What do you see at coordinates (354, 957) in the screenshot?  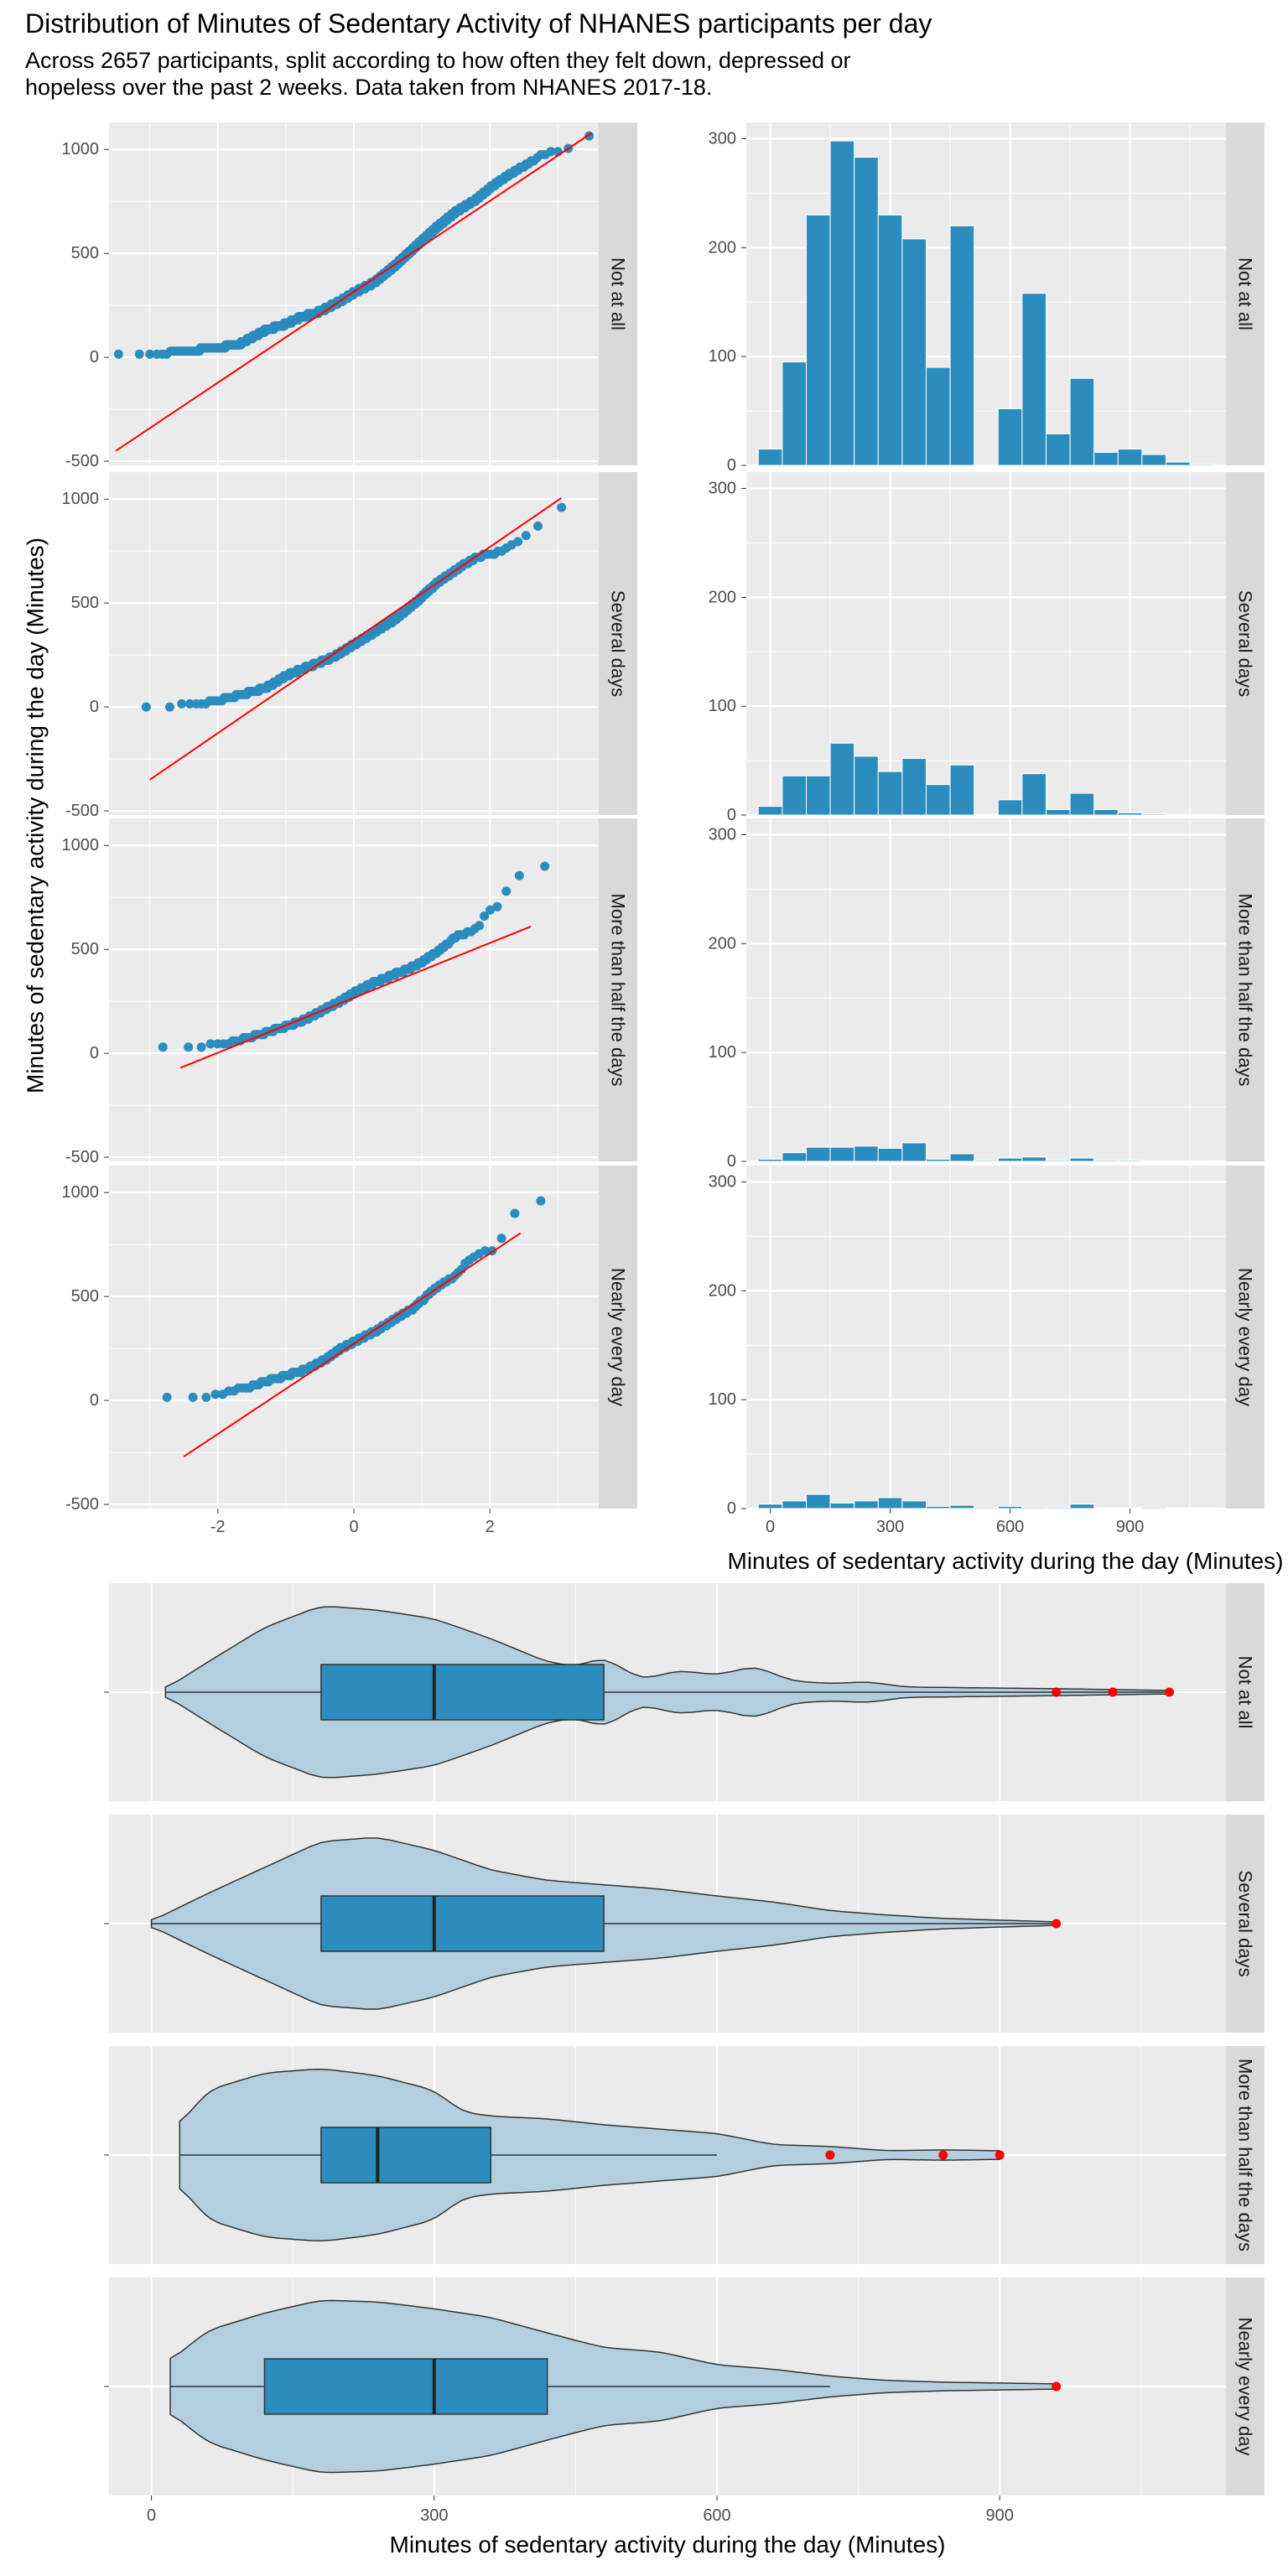 I see `qq-points` at bounding box center [354, 957].